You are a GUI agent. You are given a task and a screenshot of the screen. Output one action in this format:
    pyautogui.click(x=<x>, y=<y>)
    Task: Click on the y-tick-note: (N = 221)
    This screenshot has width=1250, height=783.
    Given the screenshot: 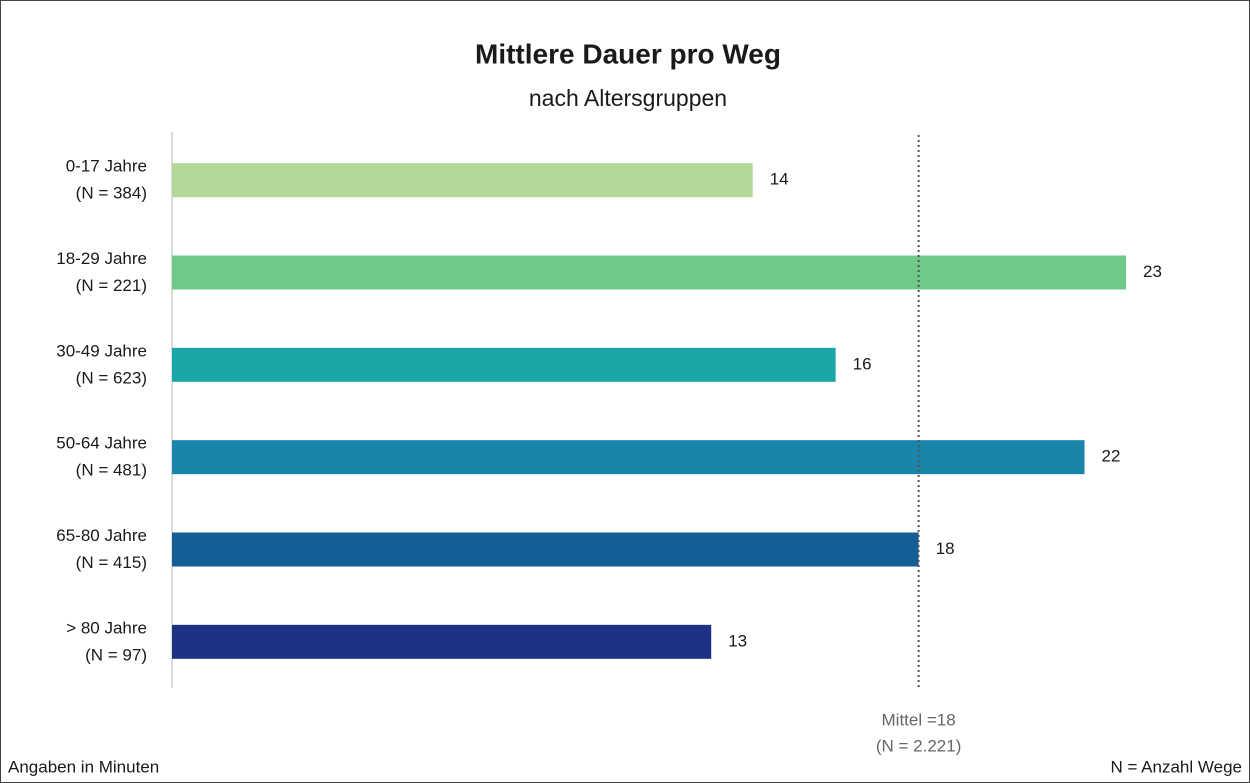 What is the action you would take?
    pyautogui.click(x=111, y=285)
    